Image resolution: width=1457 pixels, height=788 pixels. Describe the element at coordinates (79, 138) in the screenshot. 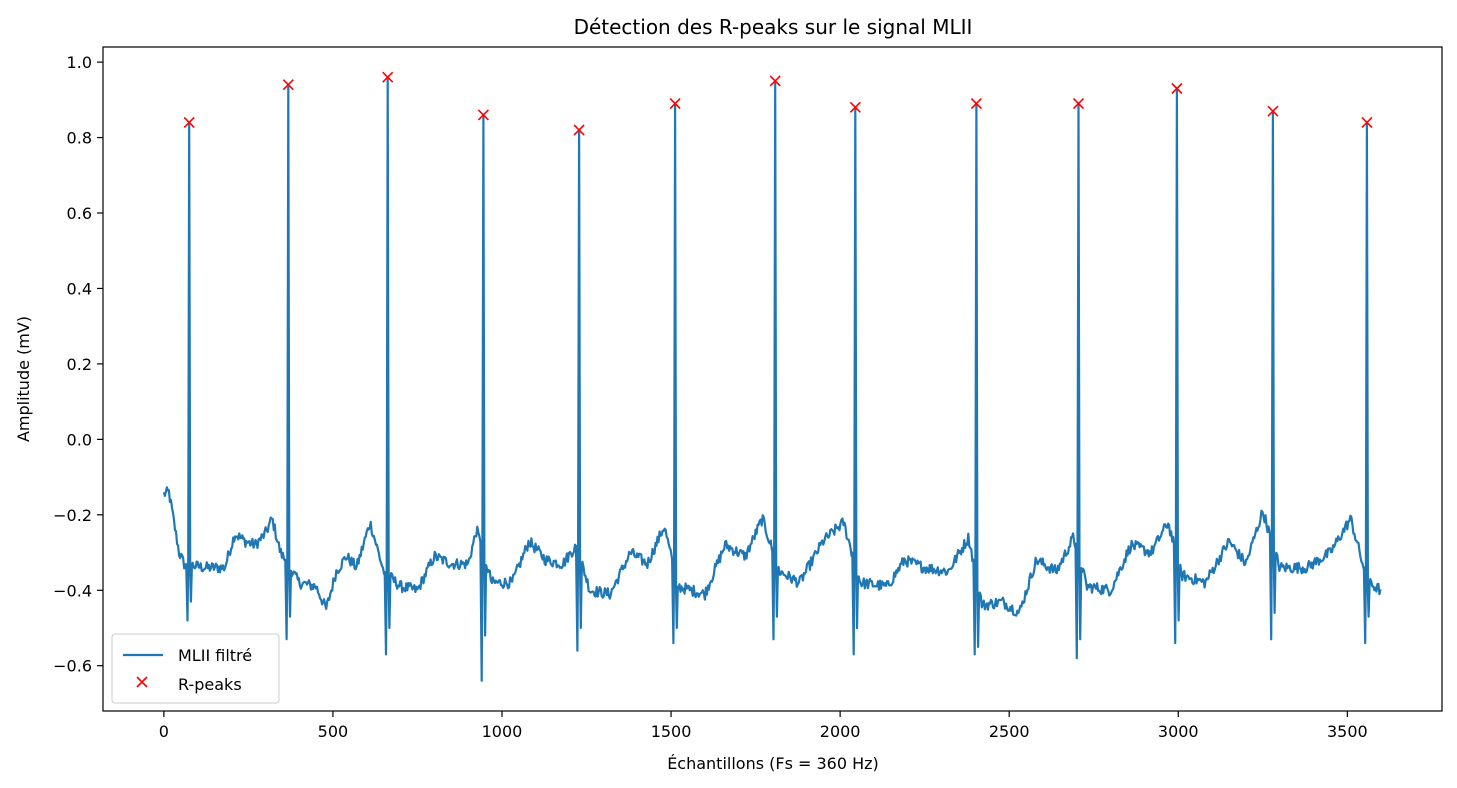

I see `y-tick-label: 0.8` at that location.